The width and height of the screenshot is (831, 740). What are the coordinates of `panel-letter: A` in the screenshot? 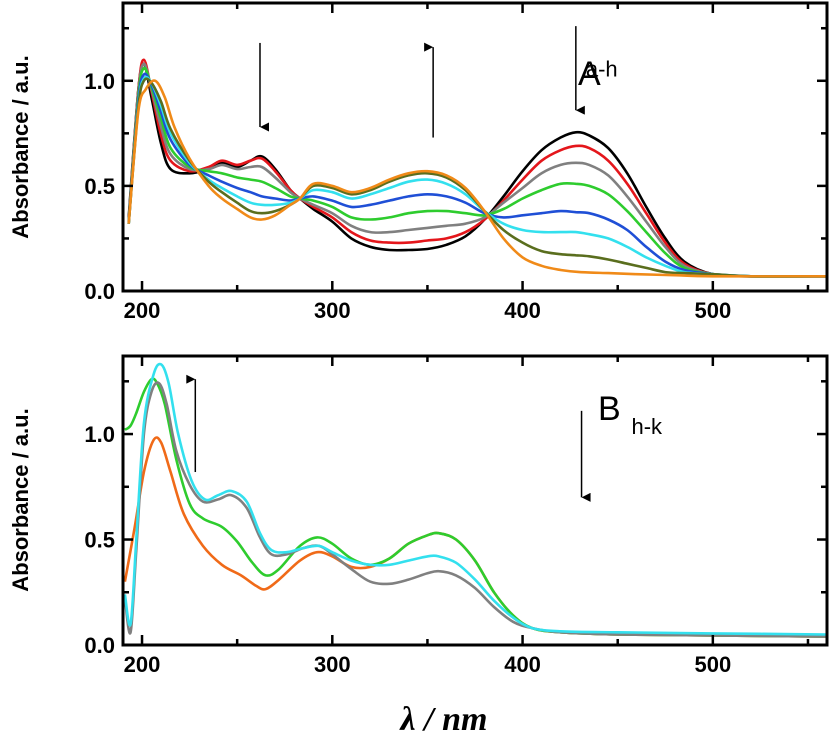 It's located at (589, 74).